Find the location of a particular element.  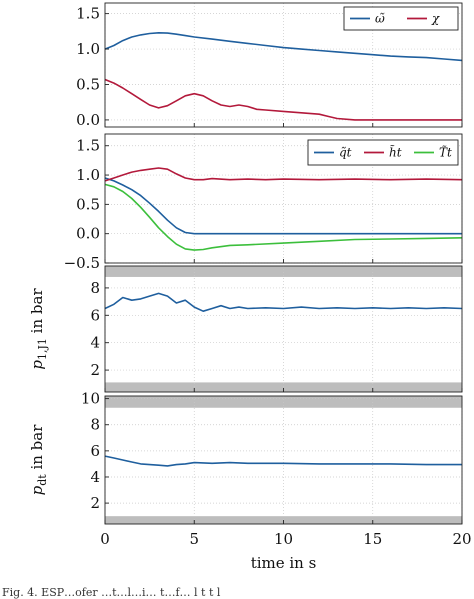

figure-caption: Fig. 4. ESP…ofer …t…l…i… t…f… l t t l is located at coordinates (111, 592).